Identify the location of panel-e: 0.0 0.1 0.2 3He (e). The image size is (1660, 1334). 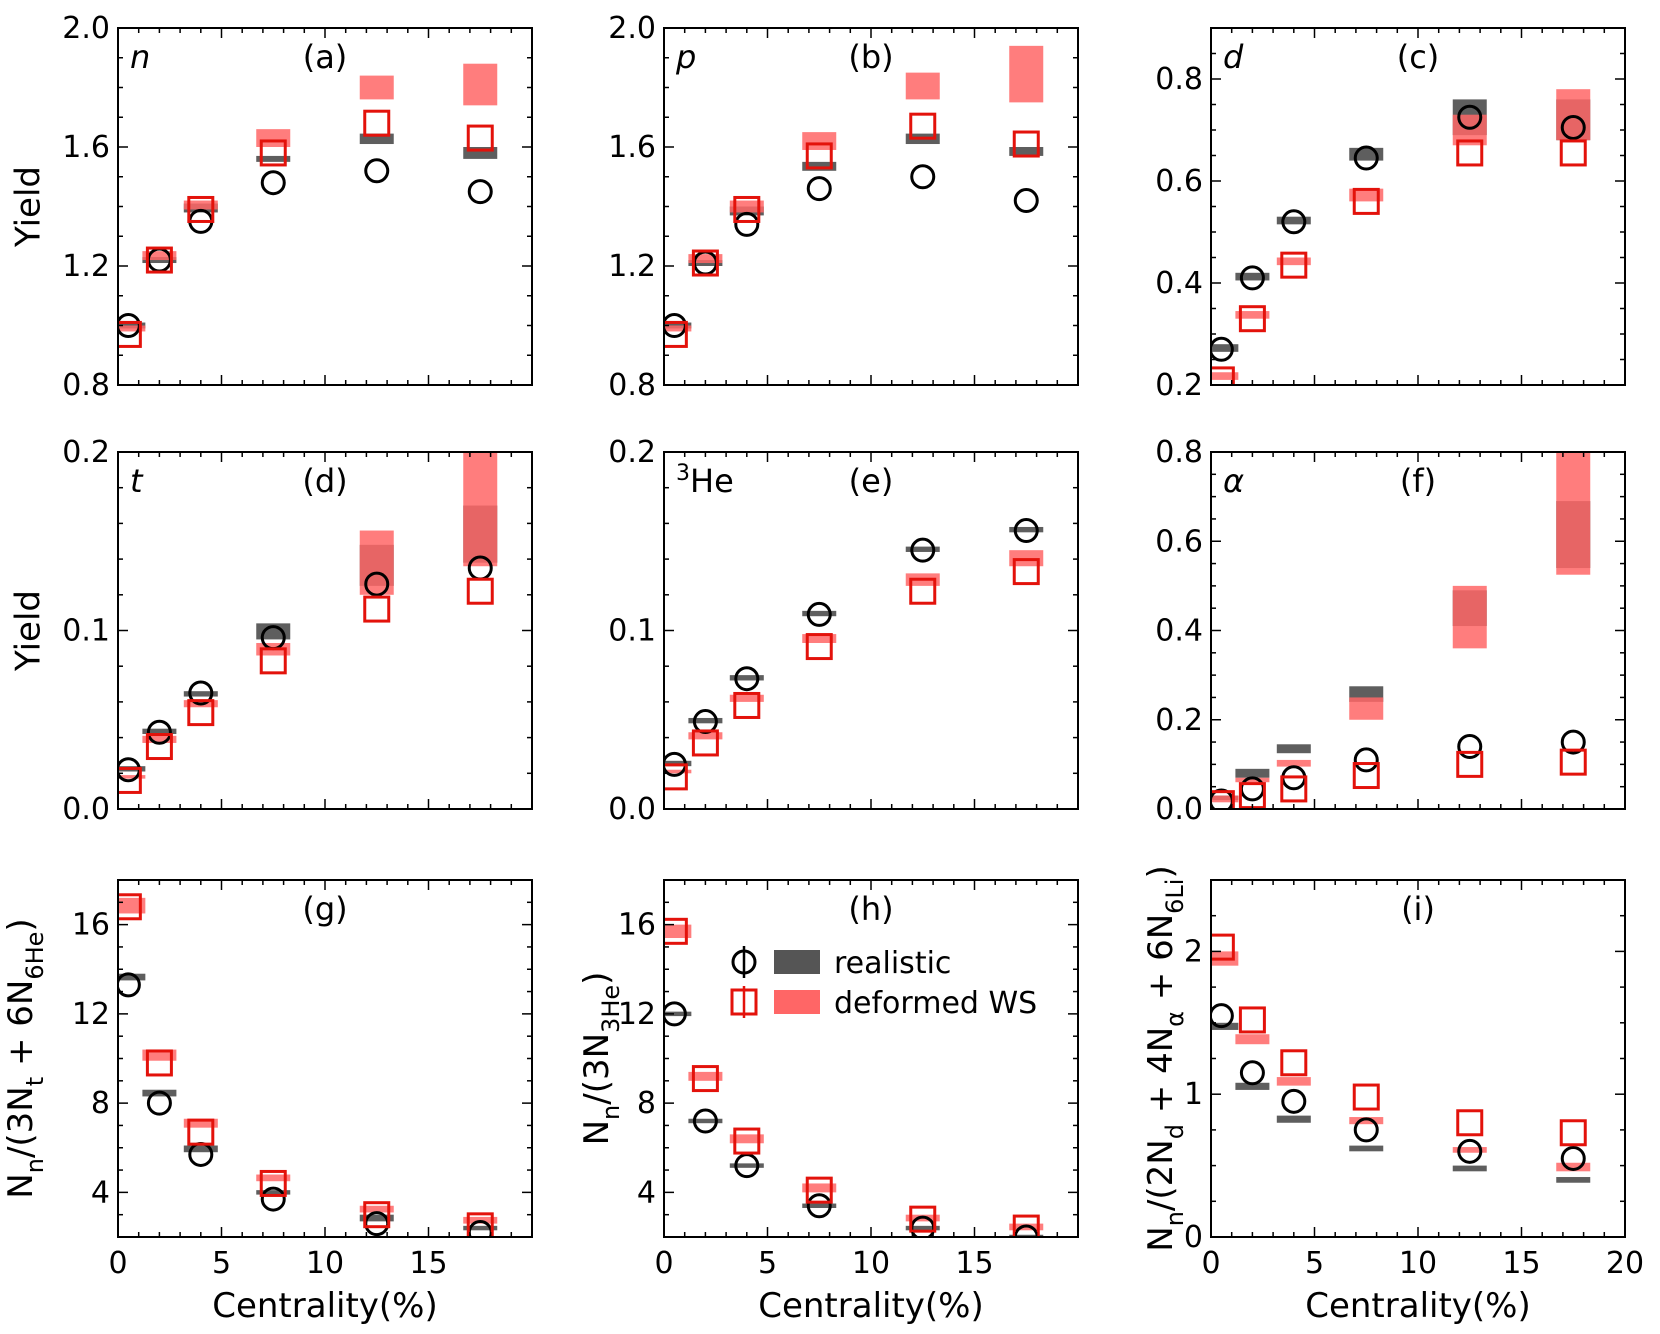
(843, 631).